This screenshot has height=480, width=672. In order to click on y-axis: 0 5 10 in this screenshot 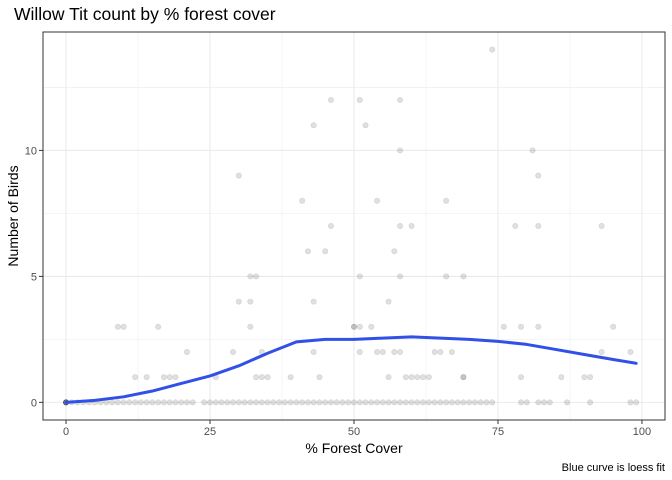, I will do `click(34, 277)`.